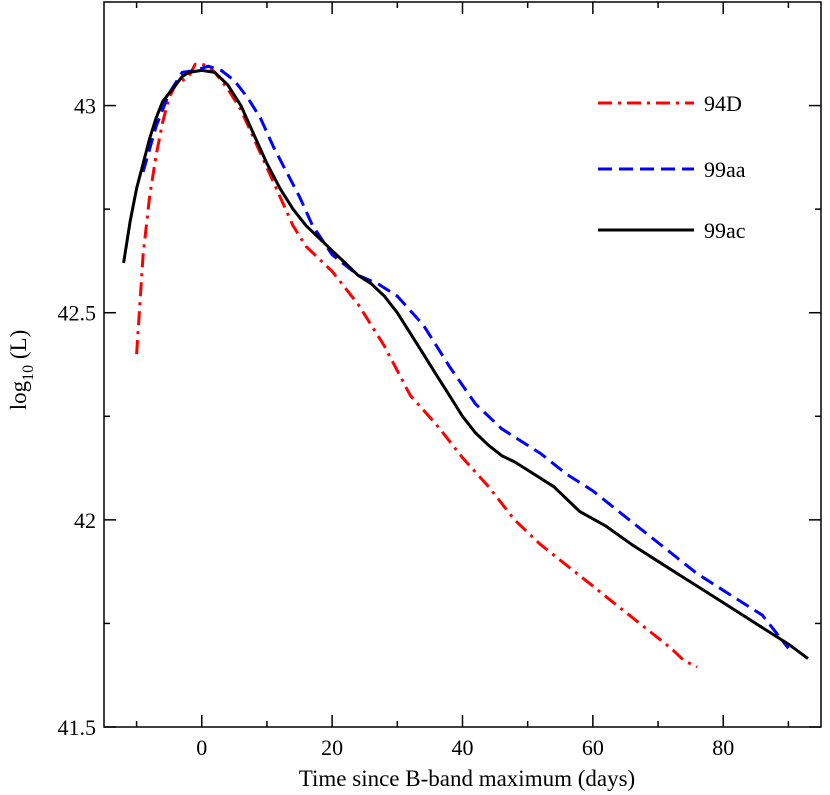 This screenshot has height=795, width=830. Describe the element at coordinates (77, 727) in the screenshot. I see `y-tick-label: 41.5` at that location.